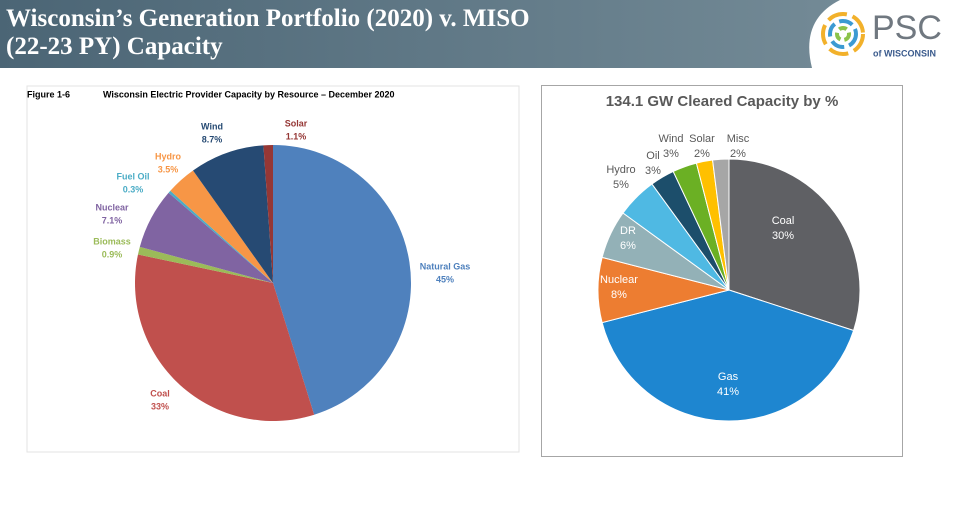 The image size is (960, 509). Describe the element at coordinates (212, 139) in the screenshot. I see `slice-value-label: 8.7%` at that location.